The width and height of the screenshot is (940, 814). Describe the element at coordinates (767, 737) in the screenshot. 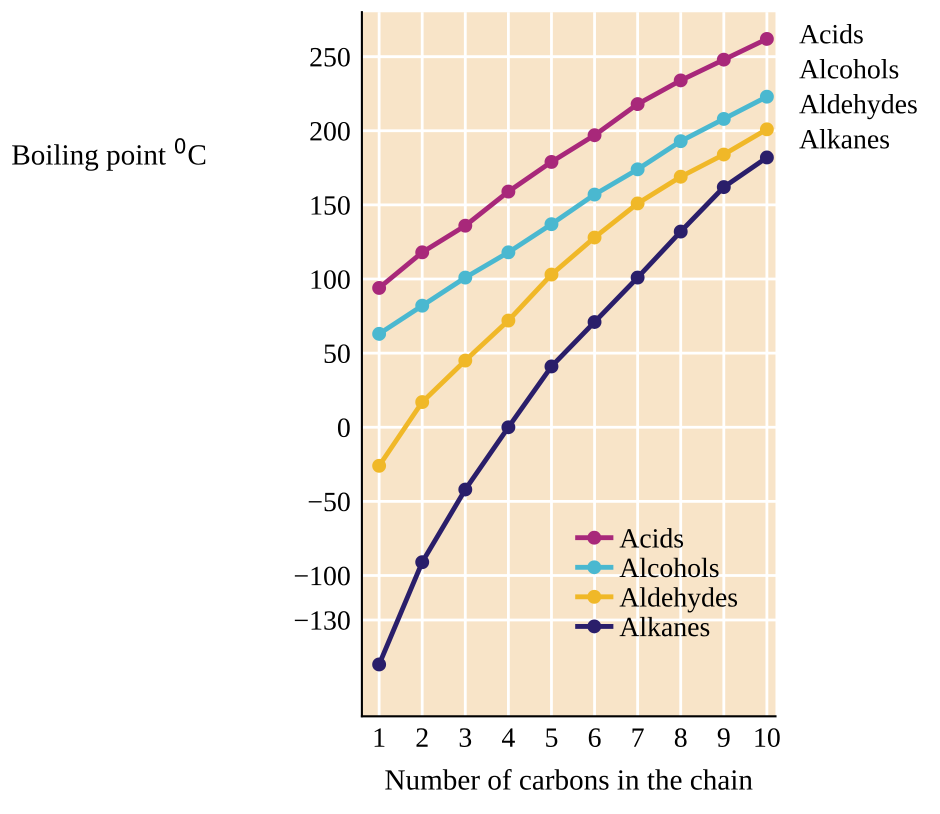

I see `x-tick-label: 10` at that location.